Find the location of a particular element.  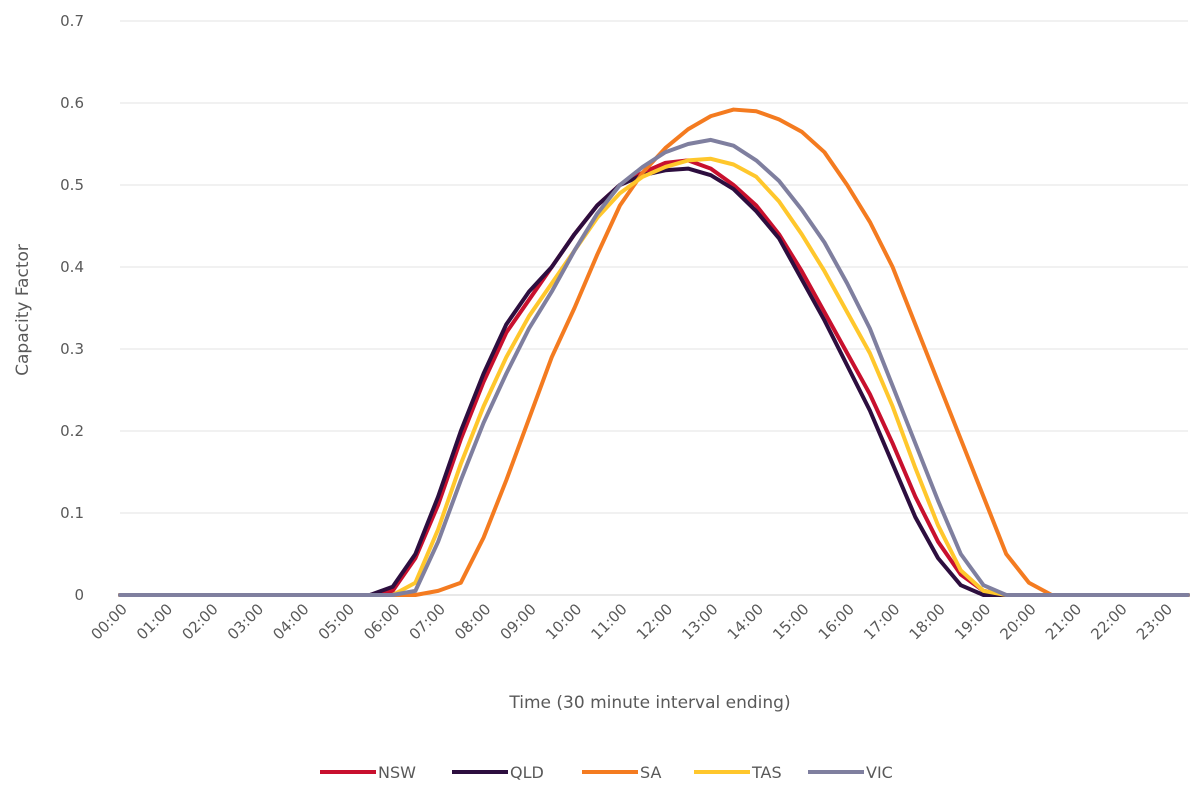

x-tick-label: 11:00 is located at coordinates (608, 621).